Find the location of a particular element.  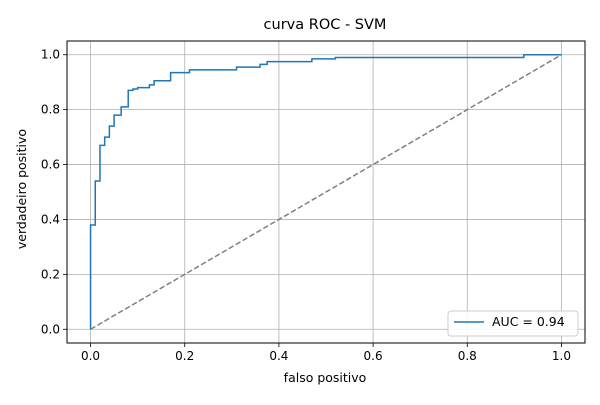

x-axis-label: falso positivo is located at coordinates (325, 377).